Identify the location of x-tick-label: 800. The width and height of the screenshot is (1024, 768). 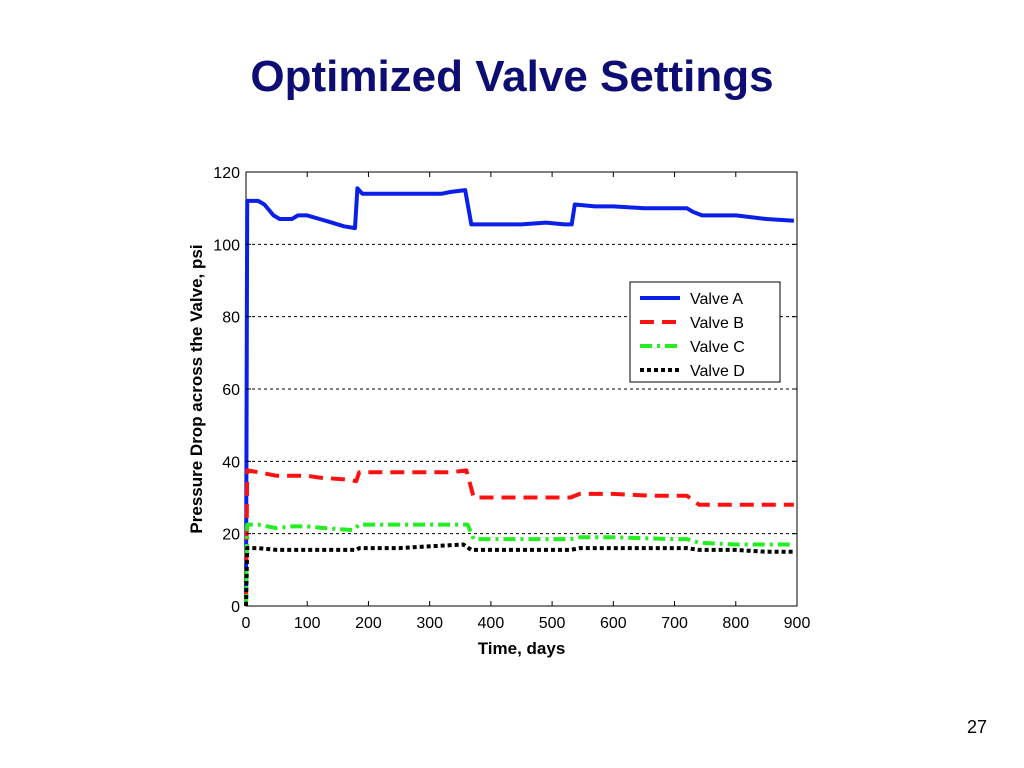
(735, 623).